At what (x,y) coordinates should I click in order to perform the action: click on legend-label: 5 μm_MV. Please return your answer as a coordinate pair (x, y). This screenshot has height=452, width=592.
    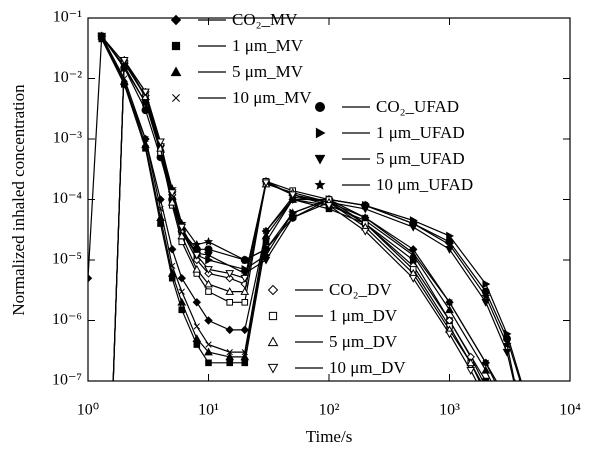
    Looking at the image, I should click on (268, 71).